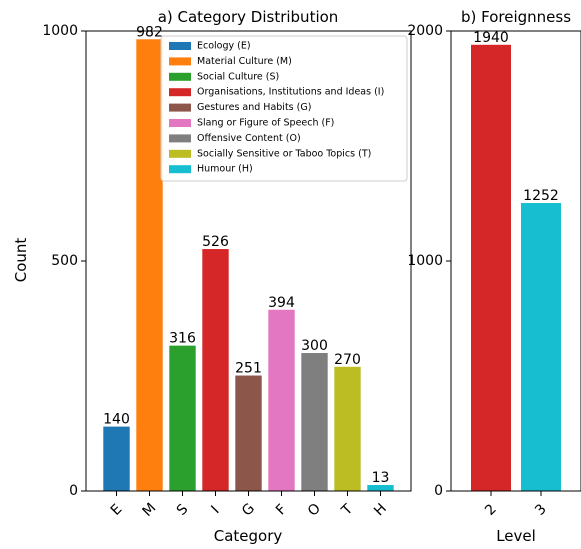 The height and width of the screenshot is (549, 581). What do you see at coordinates (180, 123) in the screenshot?
I see `legend-swatch-F` at bounding box center [180, 123].